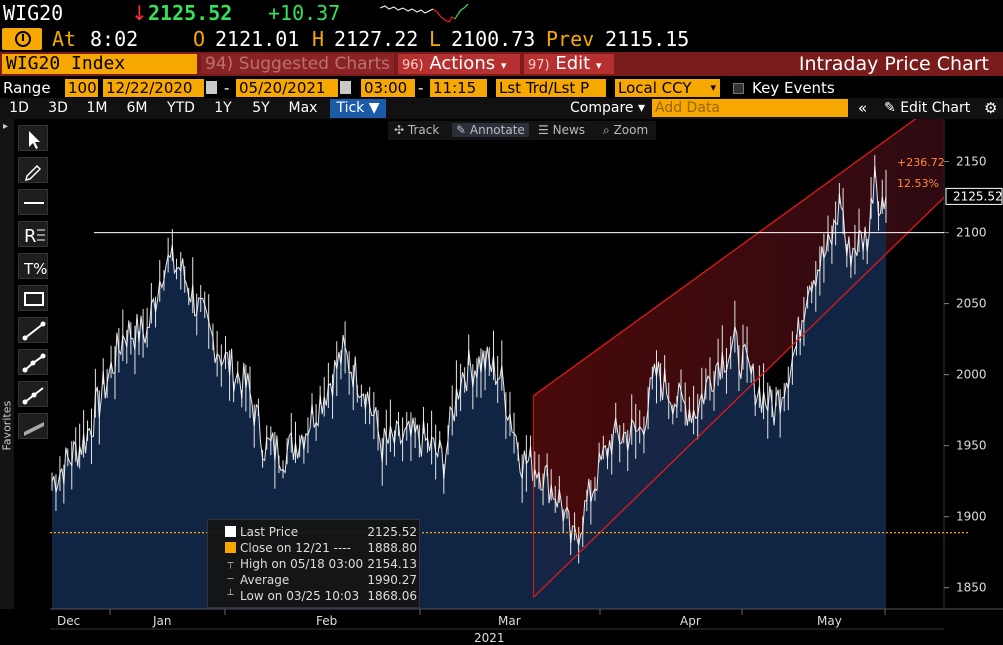 The width and height of the screenshot is (1003, 645). What do you see at coordinates (490, 130) in the screenshot?
I see `annotate-button: ✎ Annotate` at bounding box center [490, 130].